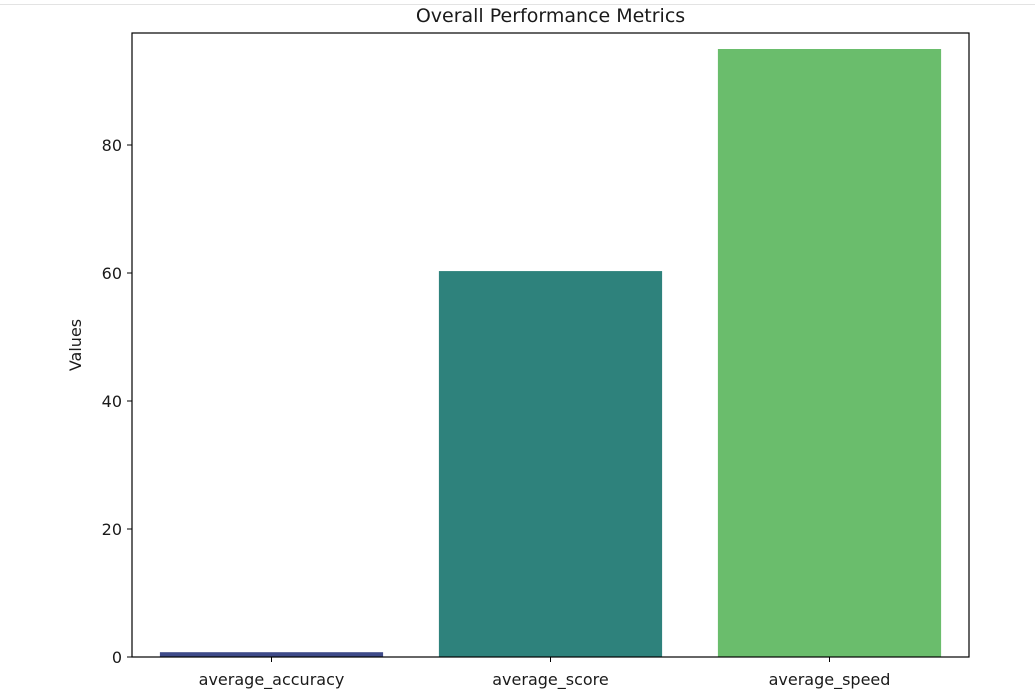 This screenshot has height=694, width=1035. Describe the element at coordinates (117, 657) in the screenshot. I see `y-tick-label: 0` at that location.